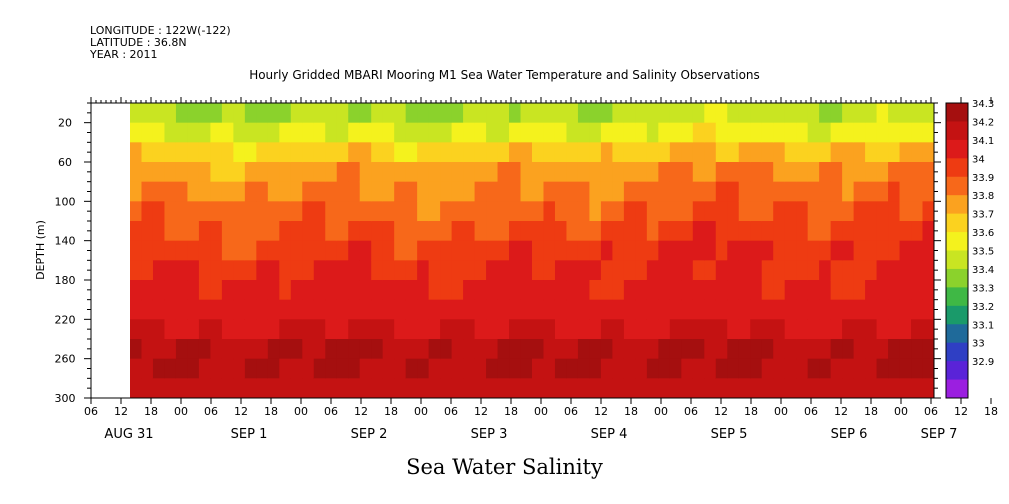 This screenshot has width=1009, height=504. Describe the element at coordinates (691, 411) in the screenshot. I see `x-tick-label: 06` at that location.